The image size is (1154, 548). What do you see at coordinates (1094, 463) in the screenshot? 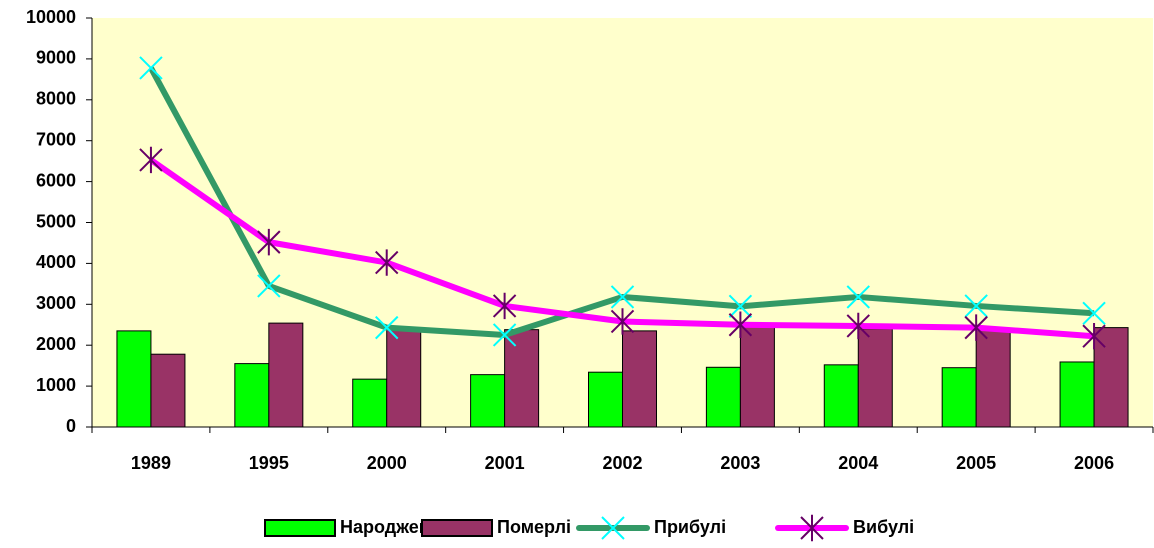
I see `x-tick-label: 2006` at bounding box center [1094, 463].